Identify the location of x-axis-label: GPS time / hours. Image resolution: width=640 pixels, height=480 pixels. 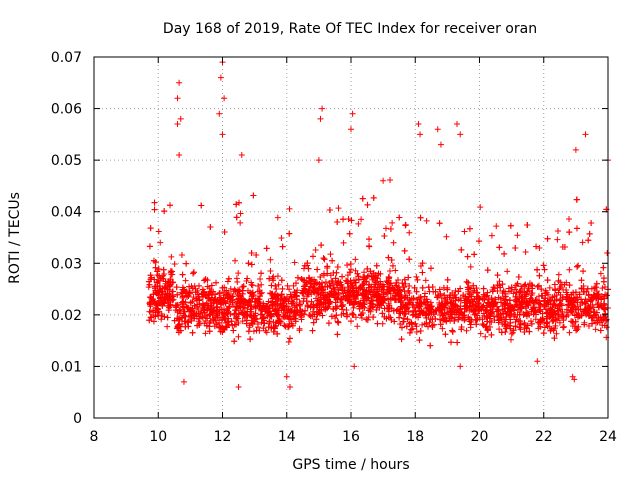
(350, 465).